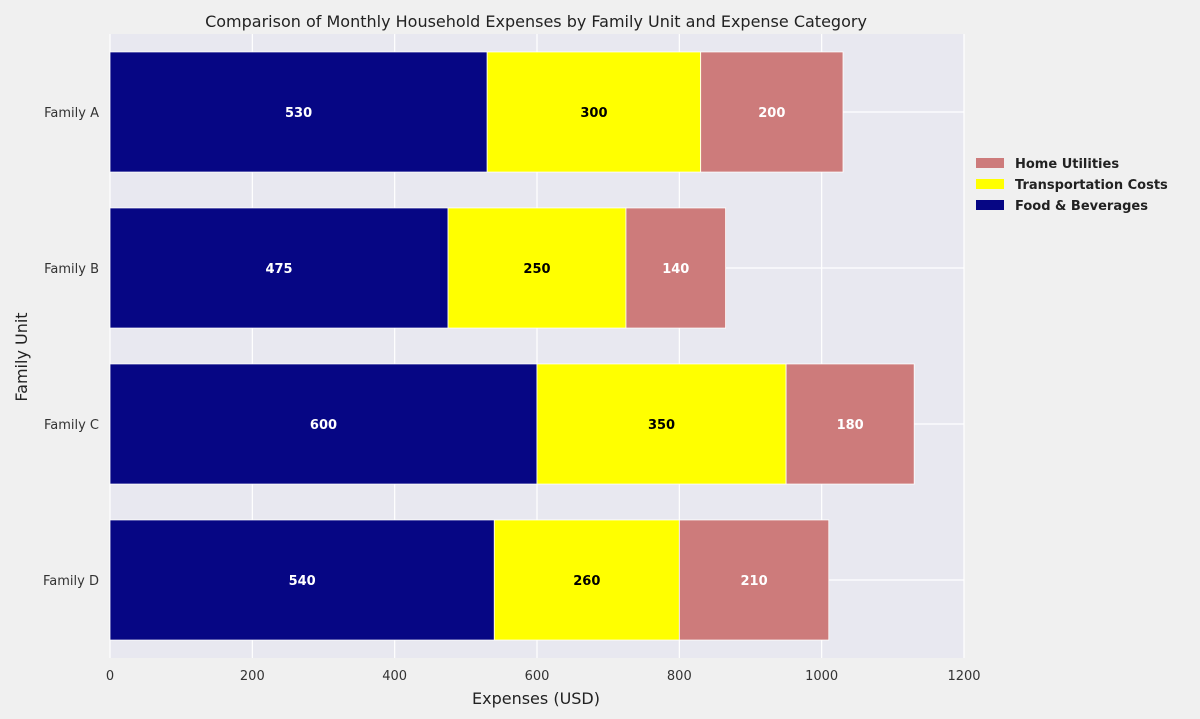 The width and height of the screenshot is (1200, 719). I want to click on x-tick-label: 1000, so click(821, 676).